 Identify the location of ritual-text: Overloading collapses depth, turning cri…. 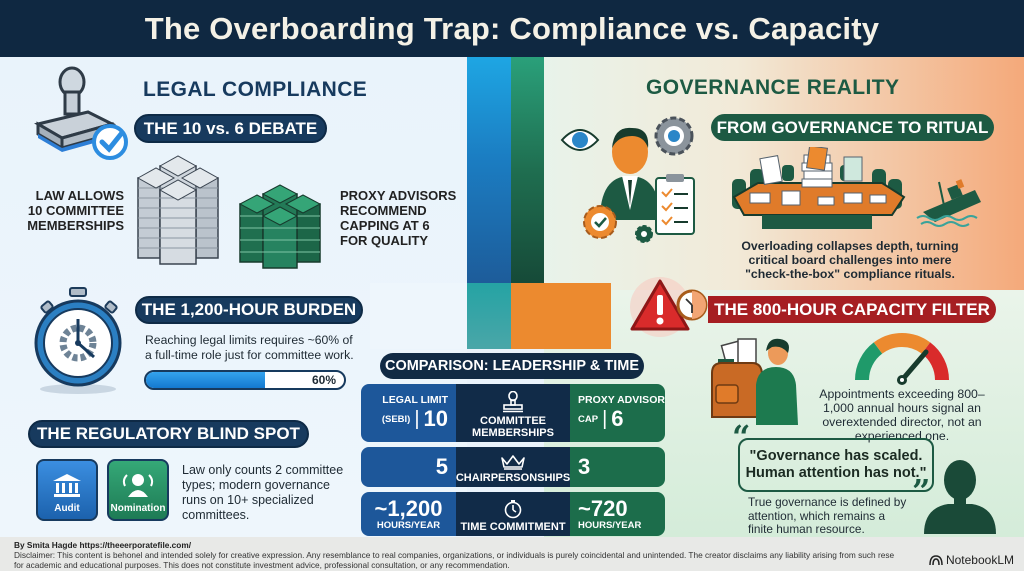
(850, 260).